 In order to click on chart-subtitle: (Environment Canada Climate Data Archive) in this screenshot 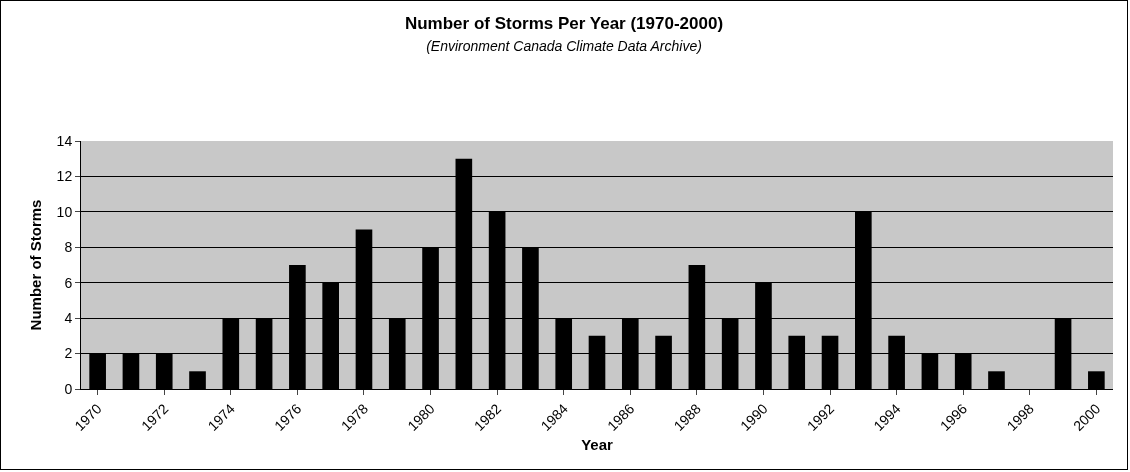, I will do `click(564, 46)`.